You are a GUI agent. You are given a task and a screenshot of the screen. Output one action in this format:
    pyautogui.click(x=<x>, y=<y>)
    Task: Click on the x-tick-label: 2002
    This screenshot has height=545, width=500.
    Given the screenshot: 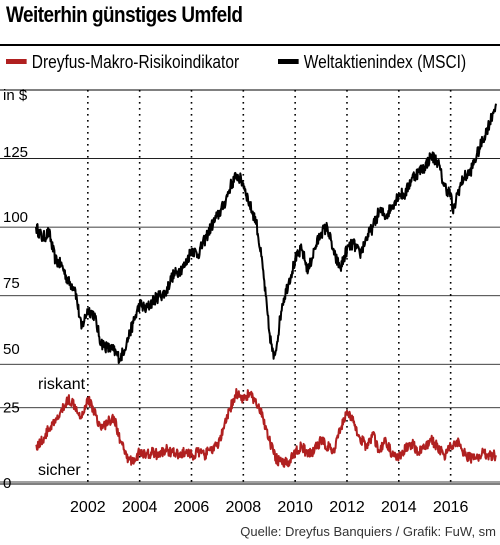 What is the action you would take?
    pyautogui.click(x=88, y=507)
    